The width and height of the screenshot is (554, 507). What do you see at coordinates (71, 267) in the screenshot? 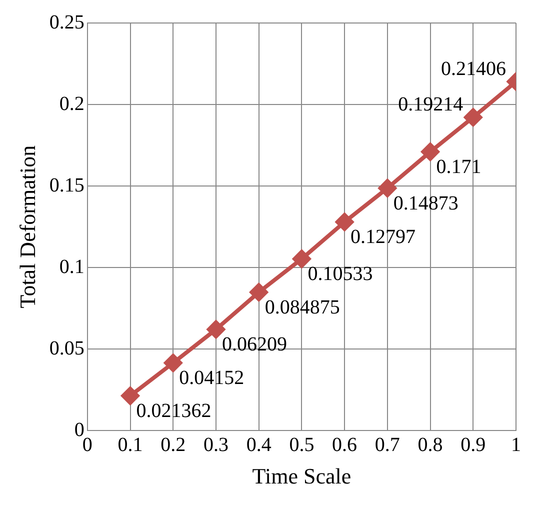
I see `y-tick-label: 0.1` at bounding box center [71, 267].